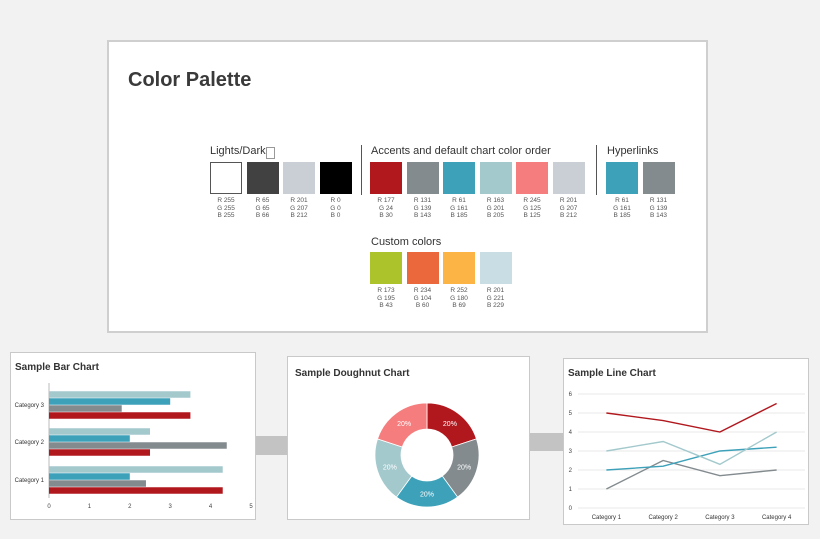 This screenshot has height=539, width=820. What do you see at coordinates (171, 507) in the screenshot?
I see `bar-x-tick-label: 3` at bounding box center [171, 507].